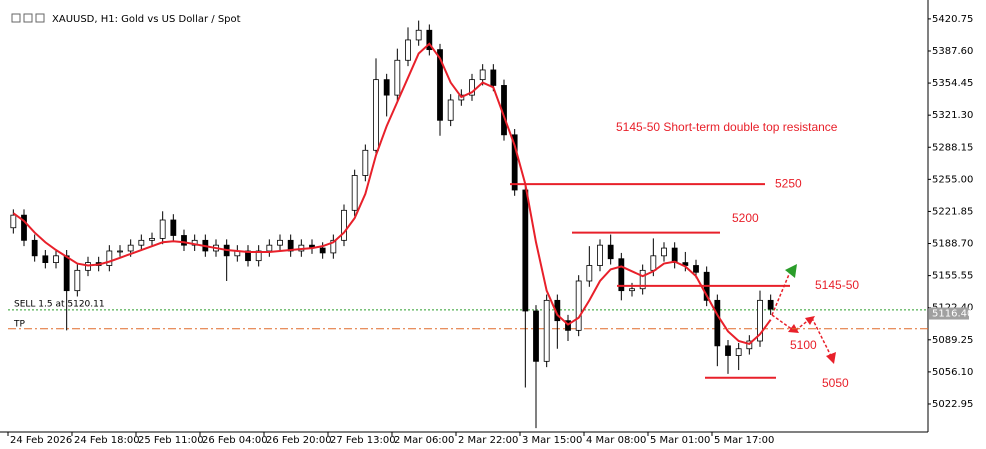  I want to click on y-tick-label: 5188.70, so click(952, 244).